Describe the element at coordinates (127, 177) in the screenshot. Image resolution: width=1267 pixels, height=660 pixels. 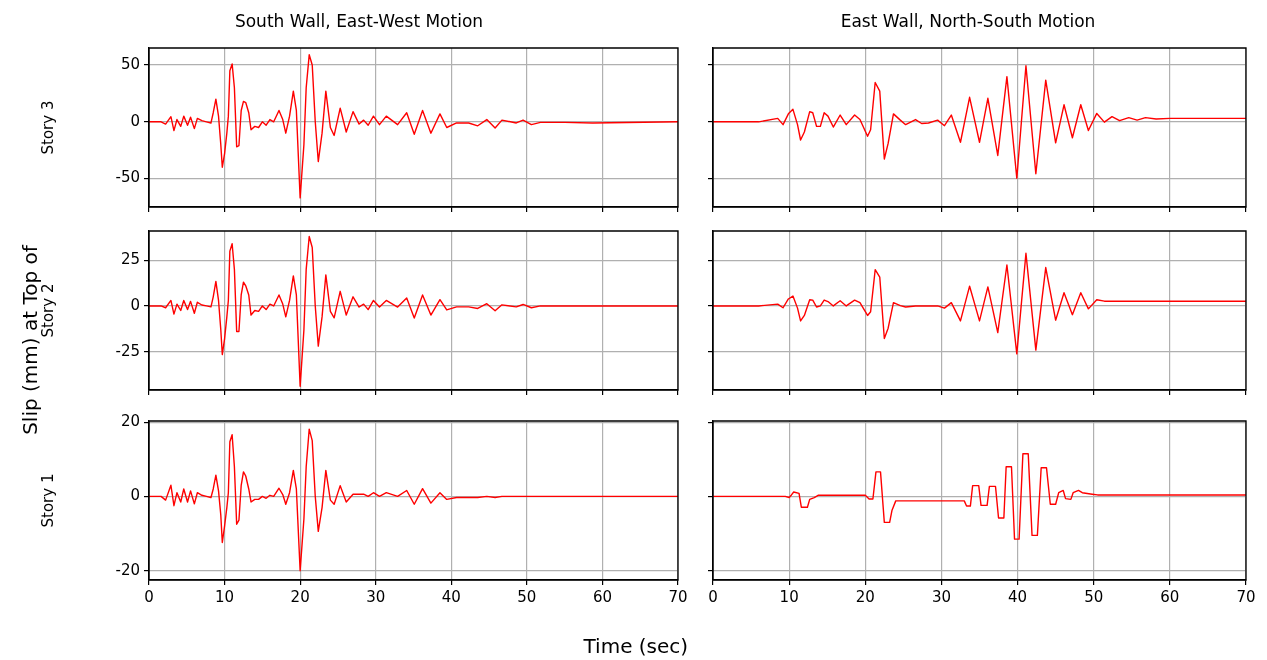
I see `y-tick-label: -50` at that location.